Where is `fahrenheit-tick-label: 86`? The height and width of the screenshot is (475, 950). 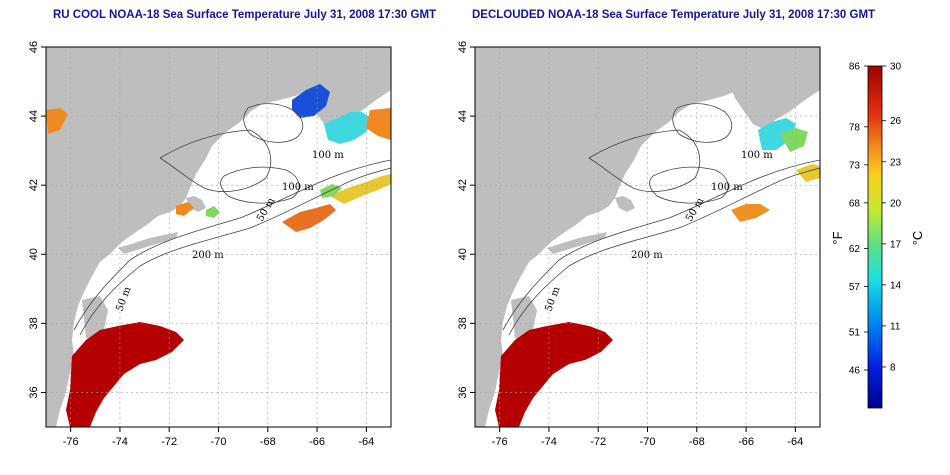 fahrenheit-tick-label: 86 is located at coordinates (855, 67).